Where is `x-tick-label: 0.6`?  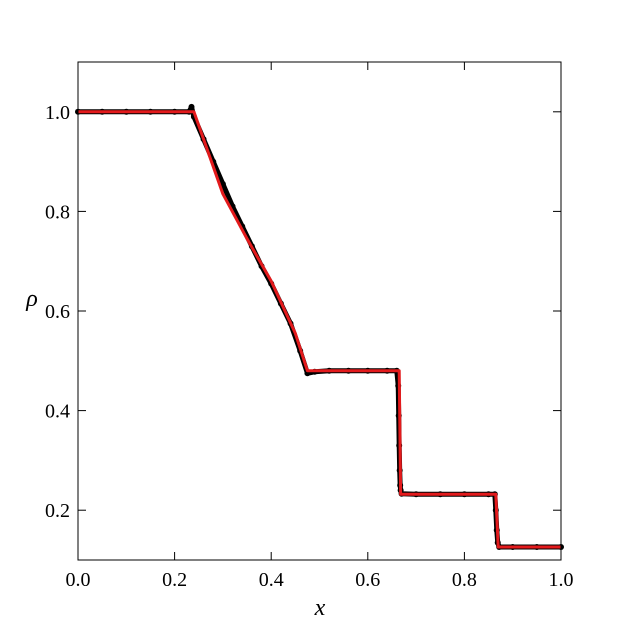
x-tick-label: 0.6 is located at coordinates (367, 580).